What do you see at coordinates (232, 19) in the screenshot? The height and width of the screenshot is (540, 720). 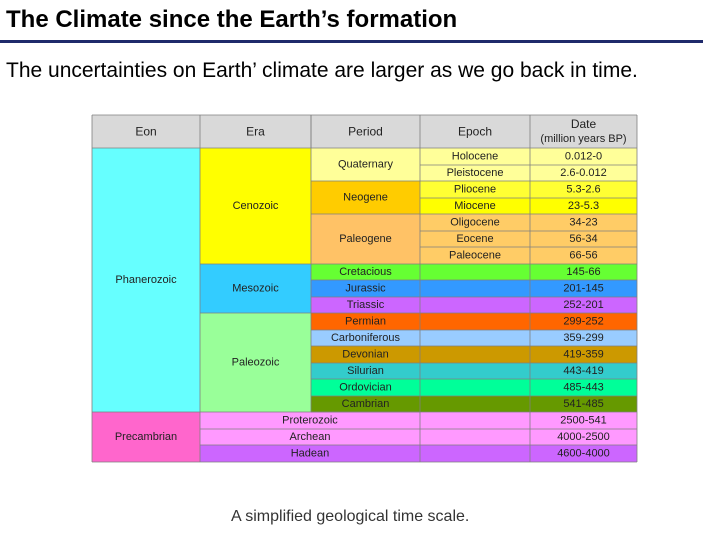 I see `slide-title: The Climate since the Earth’s formation` at bounding box center [232, 19].